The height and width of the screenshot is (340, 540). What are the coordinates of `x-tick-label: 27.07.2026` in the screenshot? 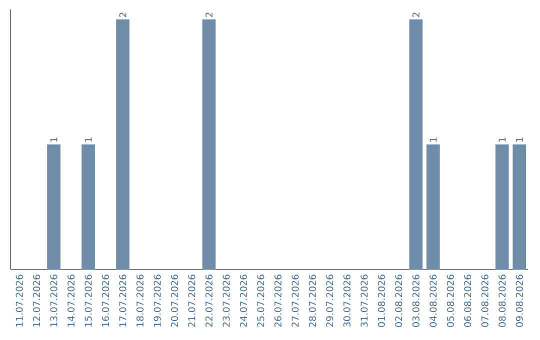 It's located at (295, 300).